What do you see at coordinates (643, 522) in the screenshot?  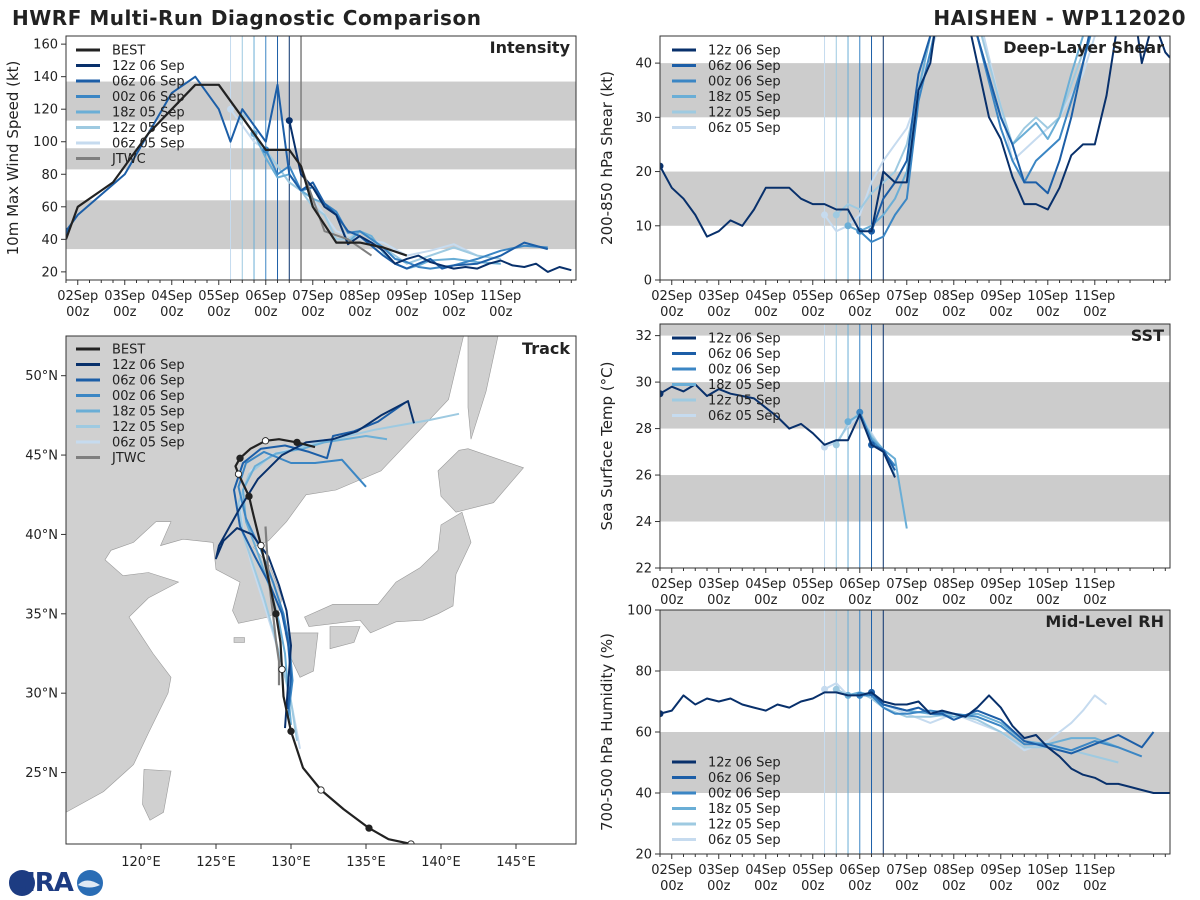 I see `y-tick-label: 24` at bounding box center [643, 522].